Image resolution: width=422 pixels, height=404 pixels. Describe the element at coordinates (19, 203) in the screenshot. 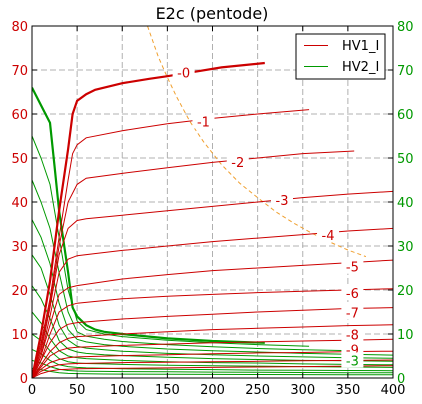

I see `y-tick-label-left: 40` at that location.